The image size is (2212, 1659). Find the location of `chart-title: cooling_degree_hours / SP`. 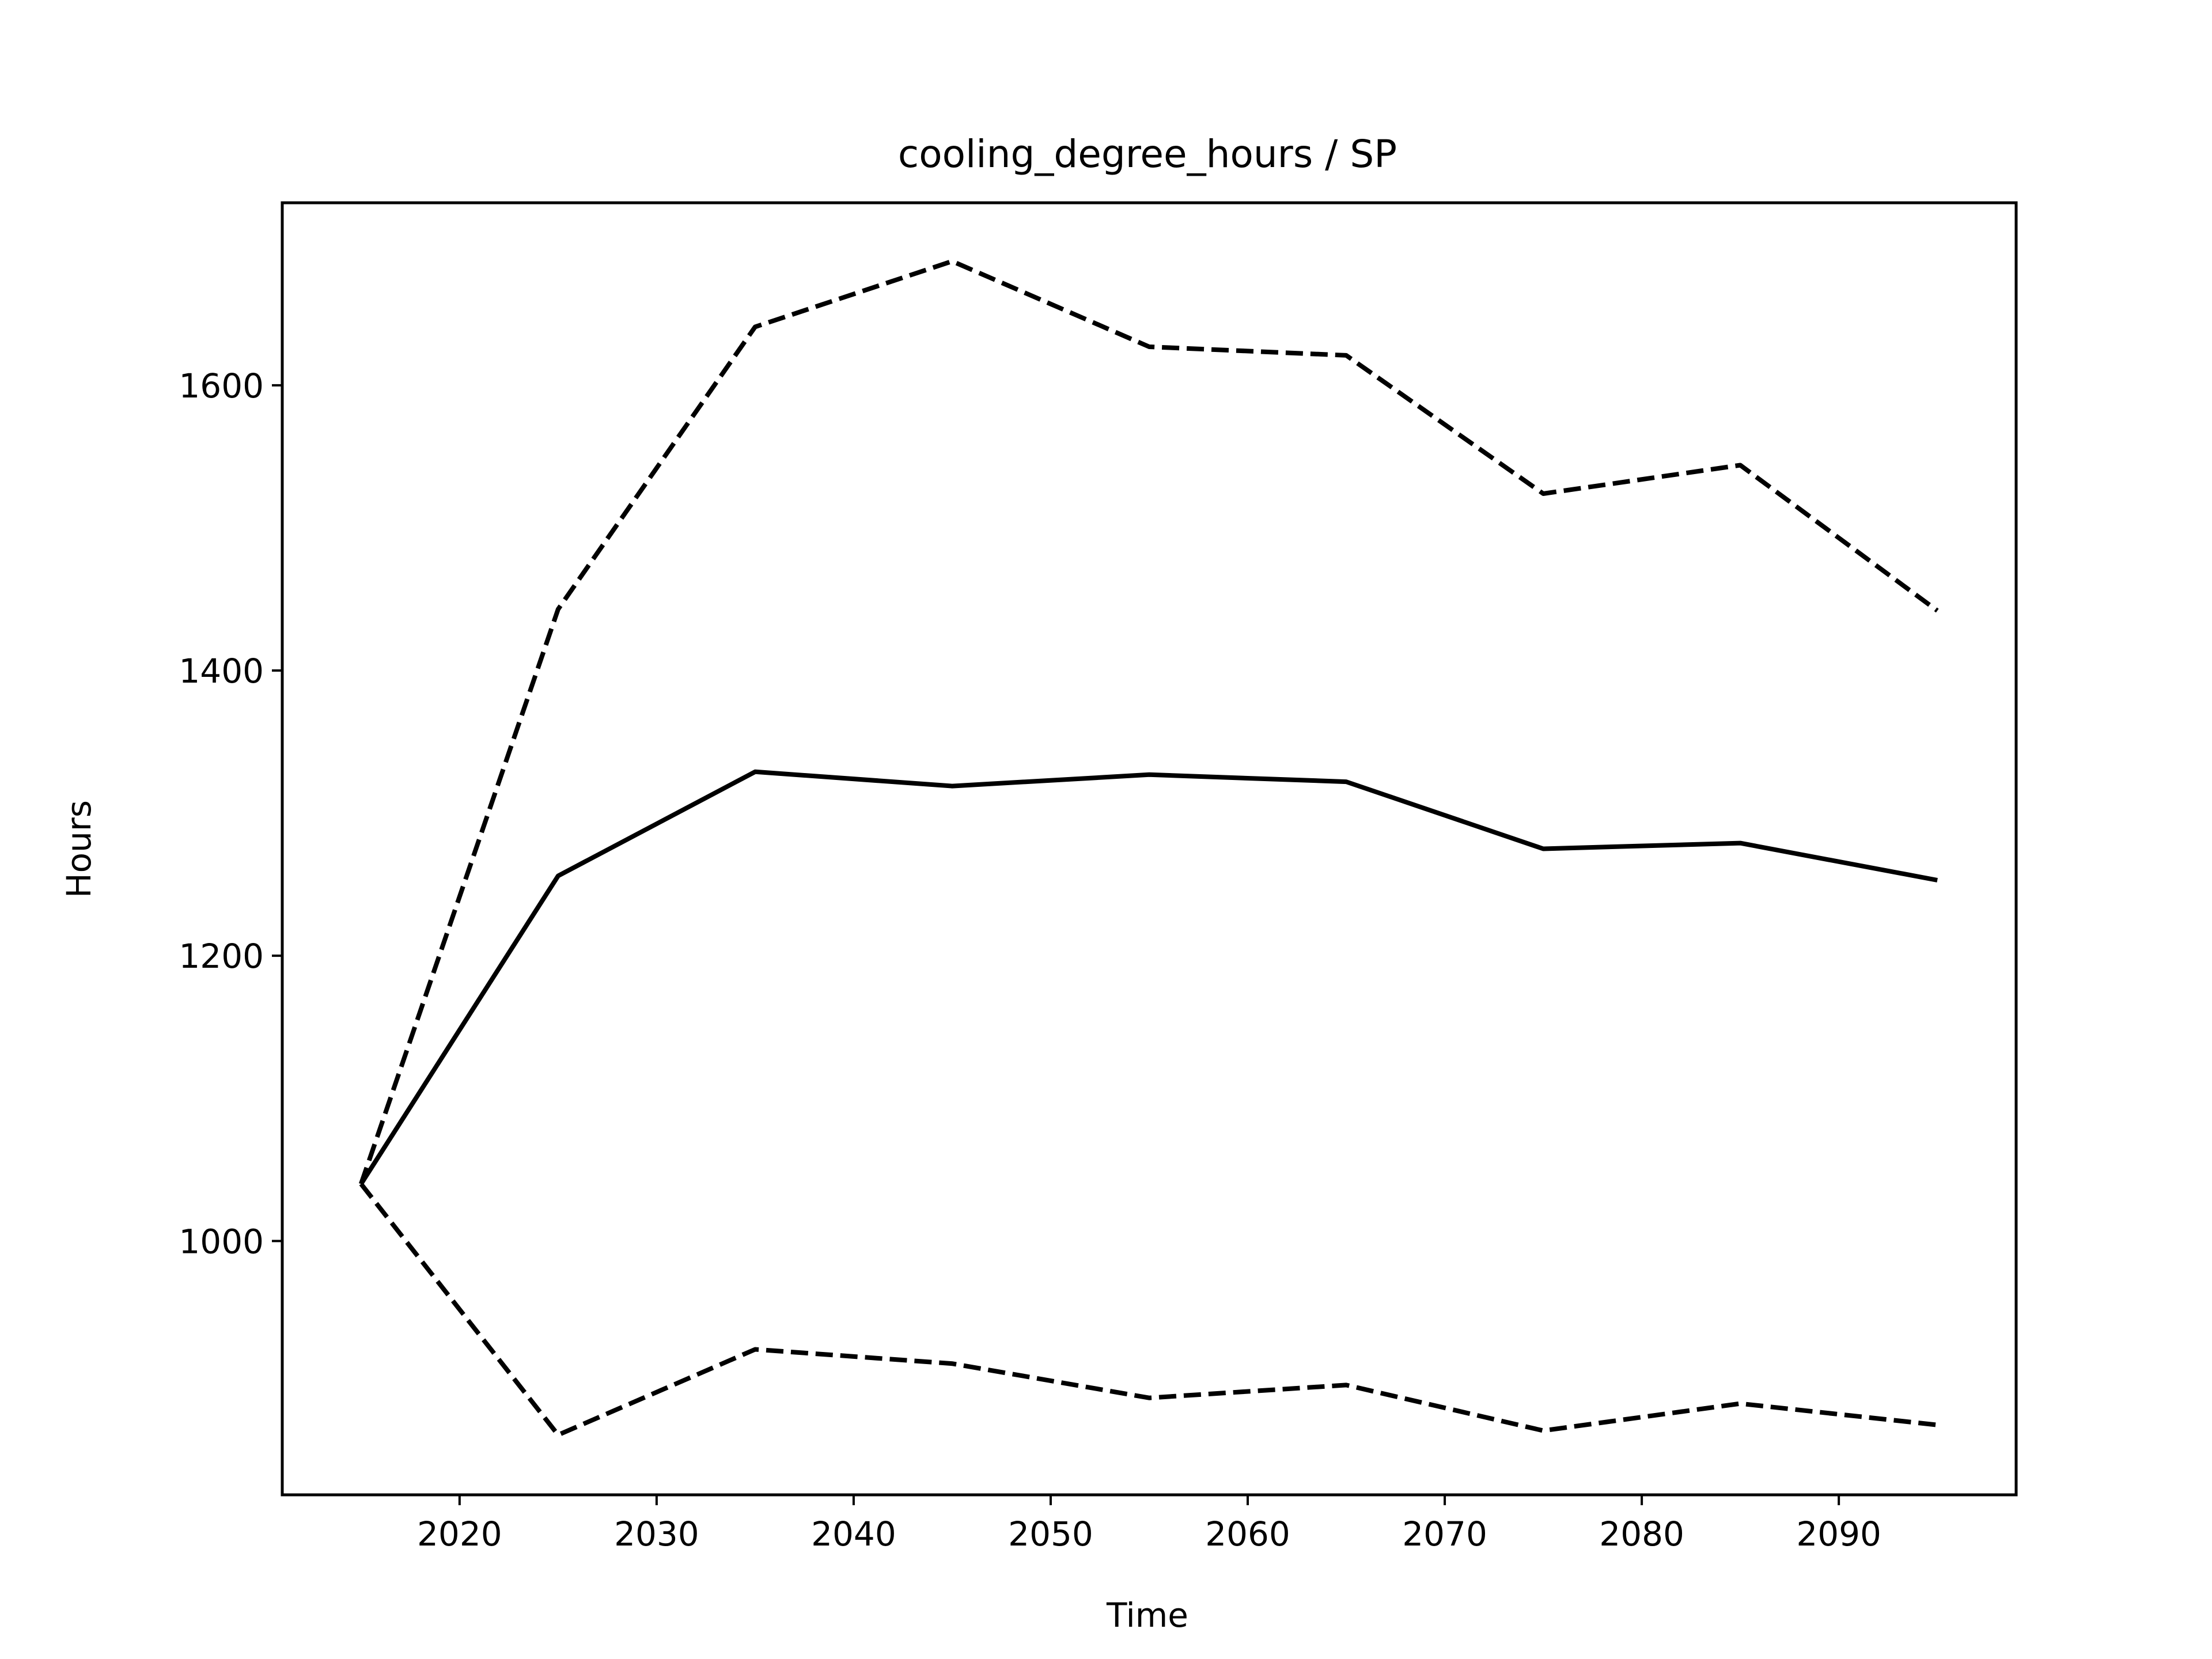

chart-title: cooling_degree_hours / SP is located at coordinates (1147, 154).